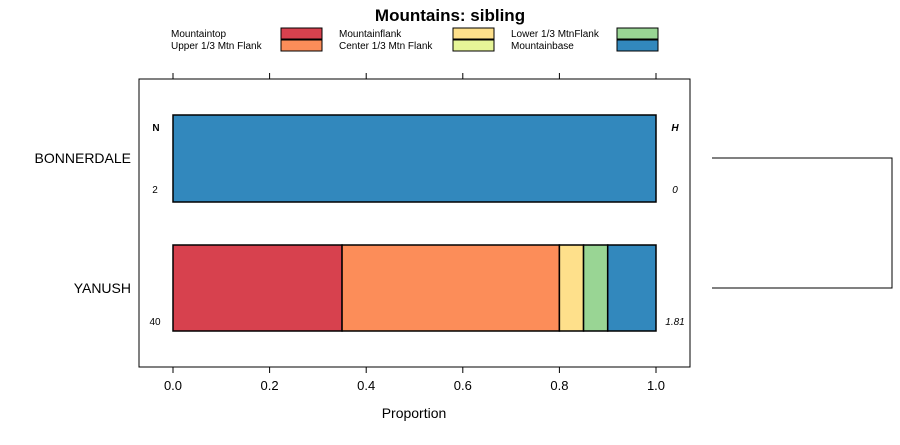  Describe the element at coordinates (674, 322) in the screenshot. I see `h-value: 1.81` at that location.